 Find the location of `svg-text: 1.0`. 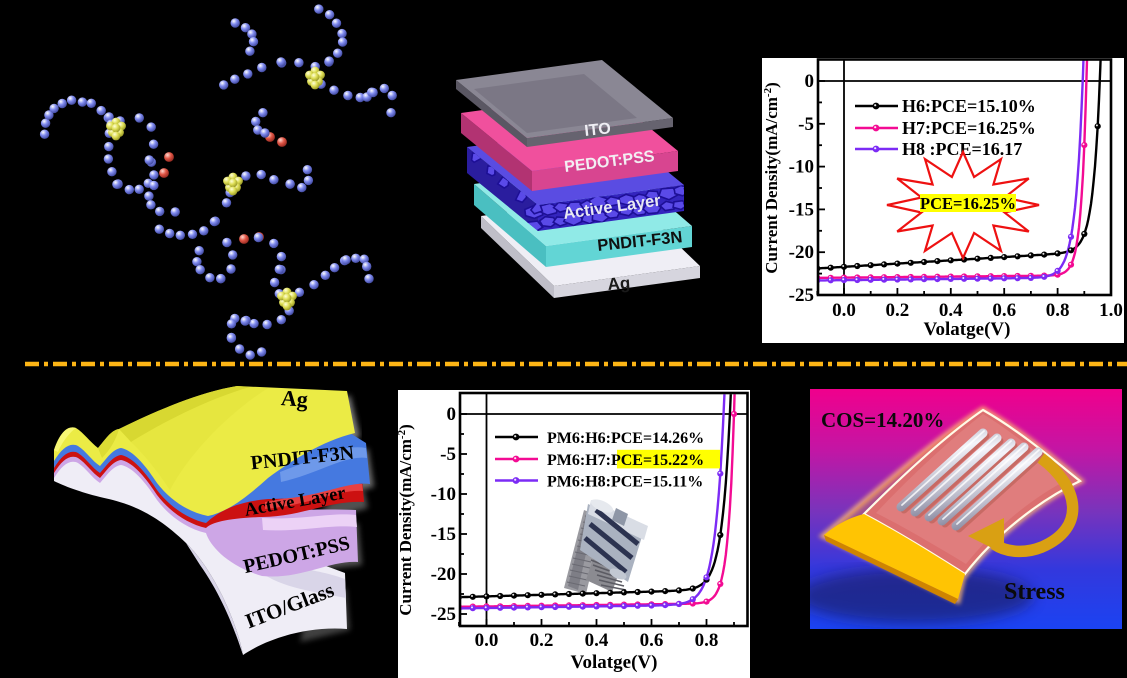

svg-text: 1.0 is located at coordinates (1111, 310).